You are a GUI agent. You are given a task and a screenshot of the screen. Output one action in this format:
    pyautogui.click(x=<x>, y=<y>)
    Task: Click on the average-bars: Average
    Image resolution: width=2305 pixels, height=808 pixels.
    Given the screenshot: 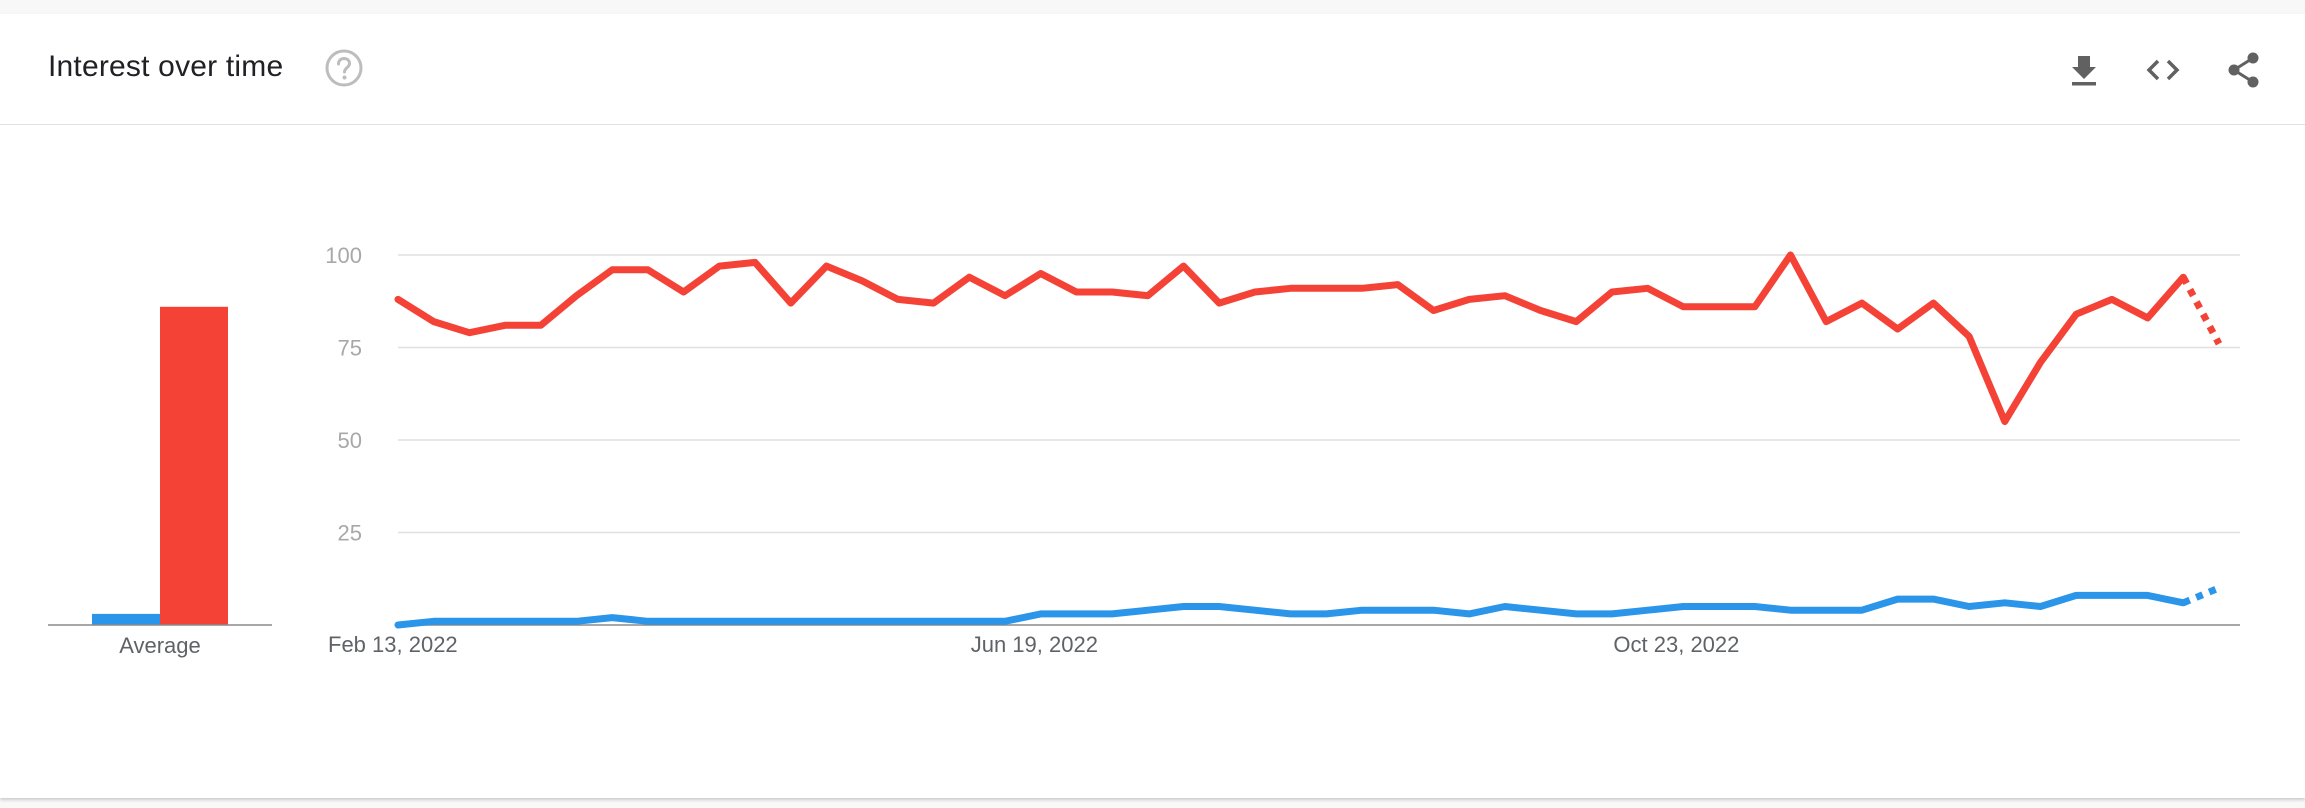 What is the action you would take?
    pyautogui.click(x=160, y=482)
    